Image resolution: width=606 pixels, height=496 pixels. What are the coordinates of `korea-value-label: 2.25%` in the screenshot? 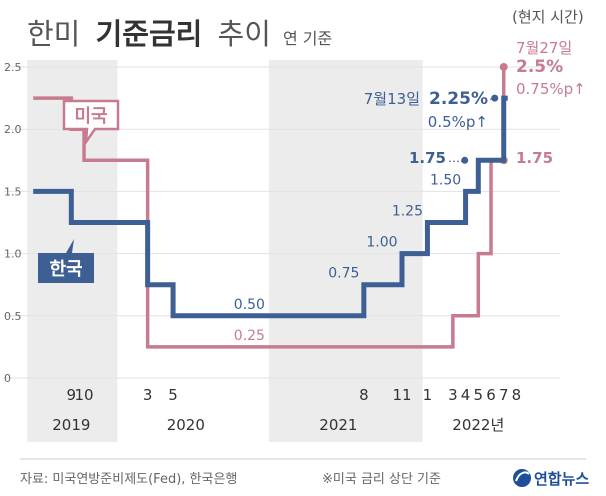 It's located at (458, 99).